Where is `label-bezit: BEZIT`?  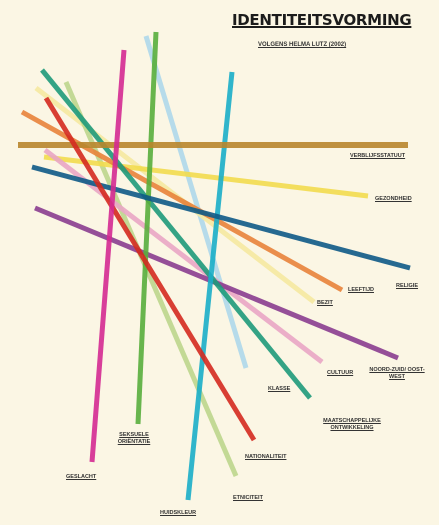 label-bezit: BEZIT is located at coordinates (325, 303).